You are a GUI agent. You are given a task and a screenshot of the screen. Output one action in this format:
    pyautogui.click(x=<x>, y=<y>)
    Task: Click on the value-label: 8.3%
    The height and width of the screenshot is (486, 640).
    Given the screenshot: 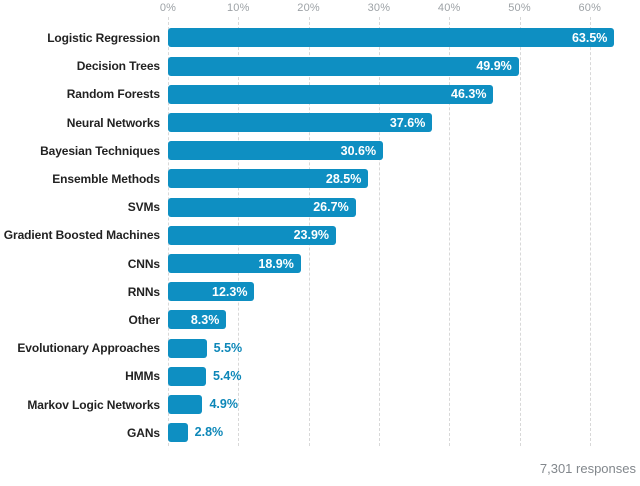 What is the action you would take?
    pyautogui.click(x=205, y=319)
    